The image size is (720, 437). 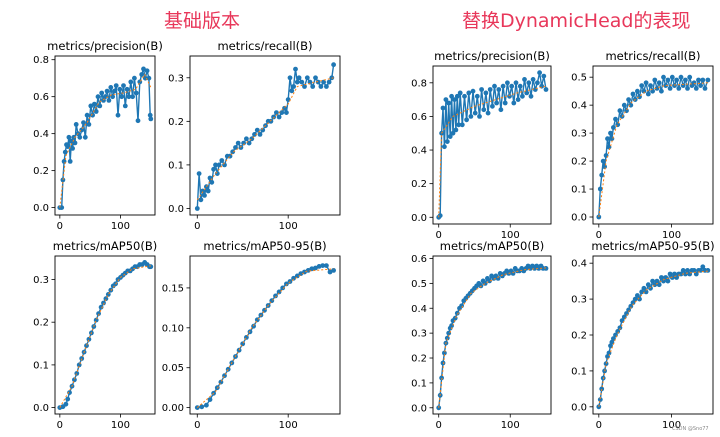 I want to click on y-tick-label: 0.8, so click(x=41, y=60).